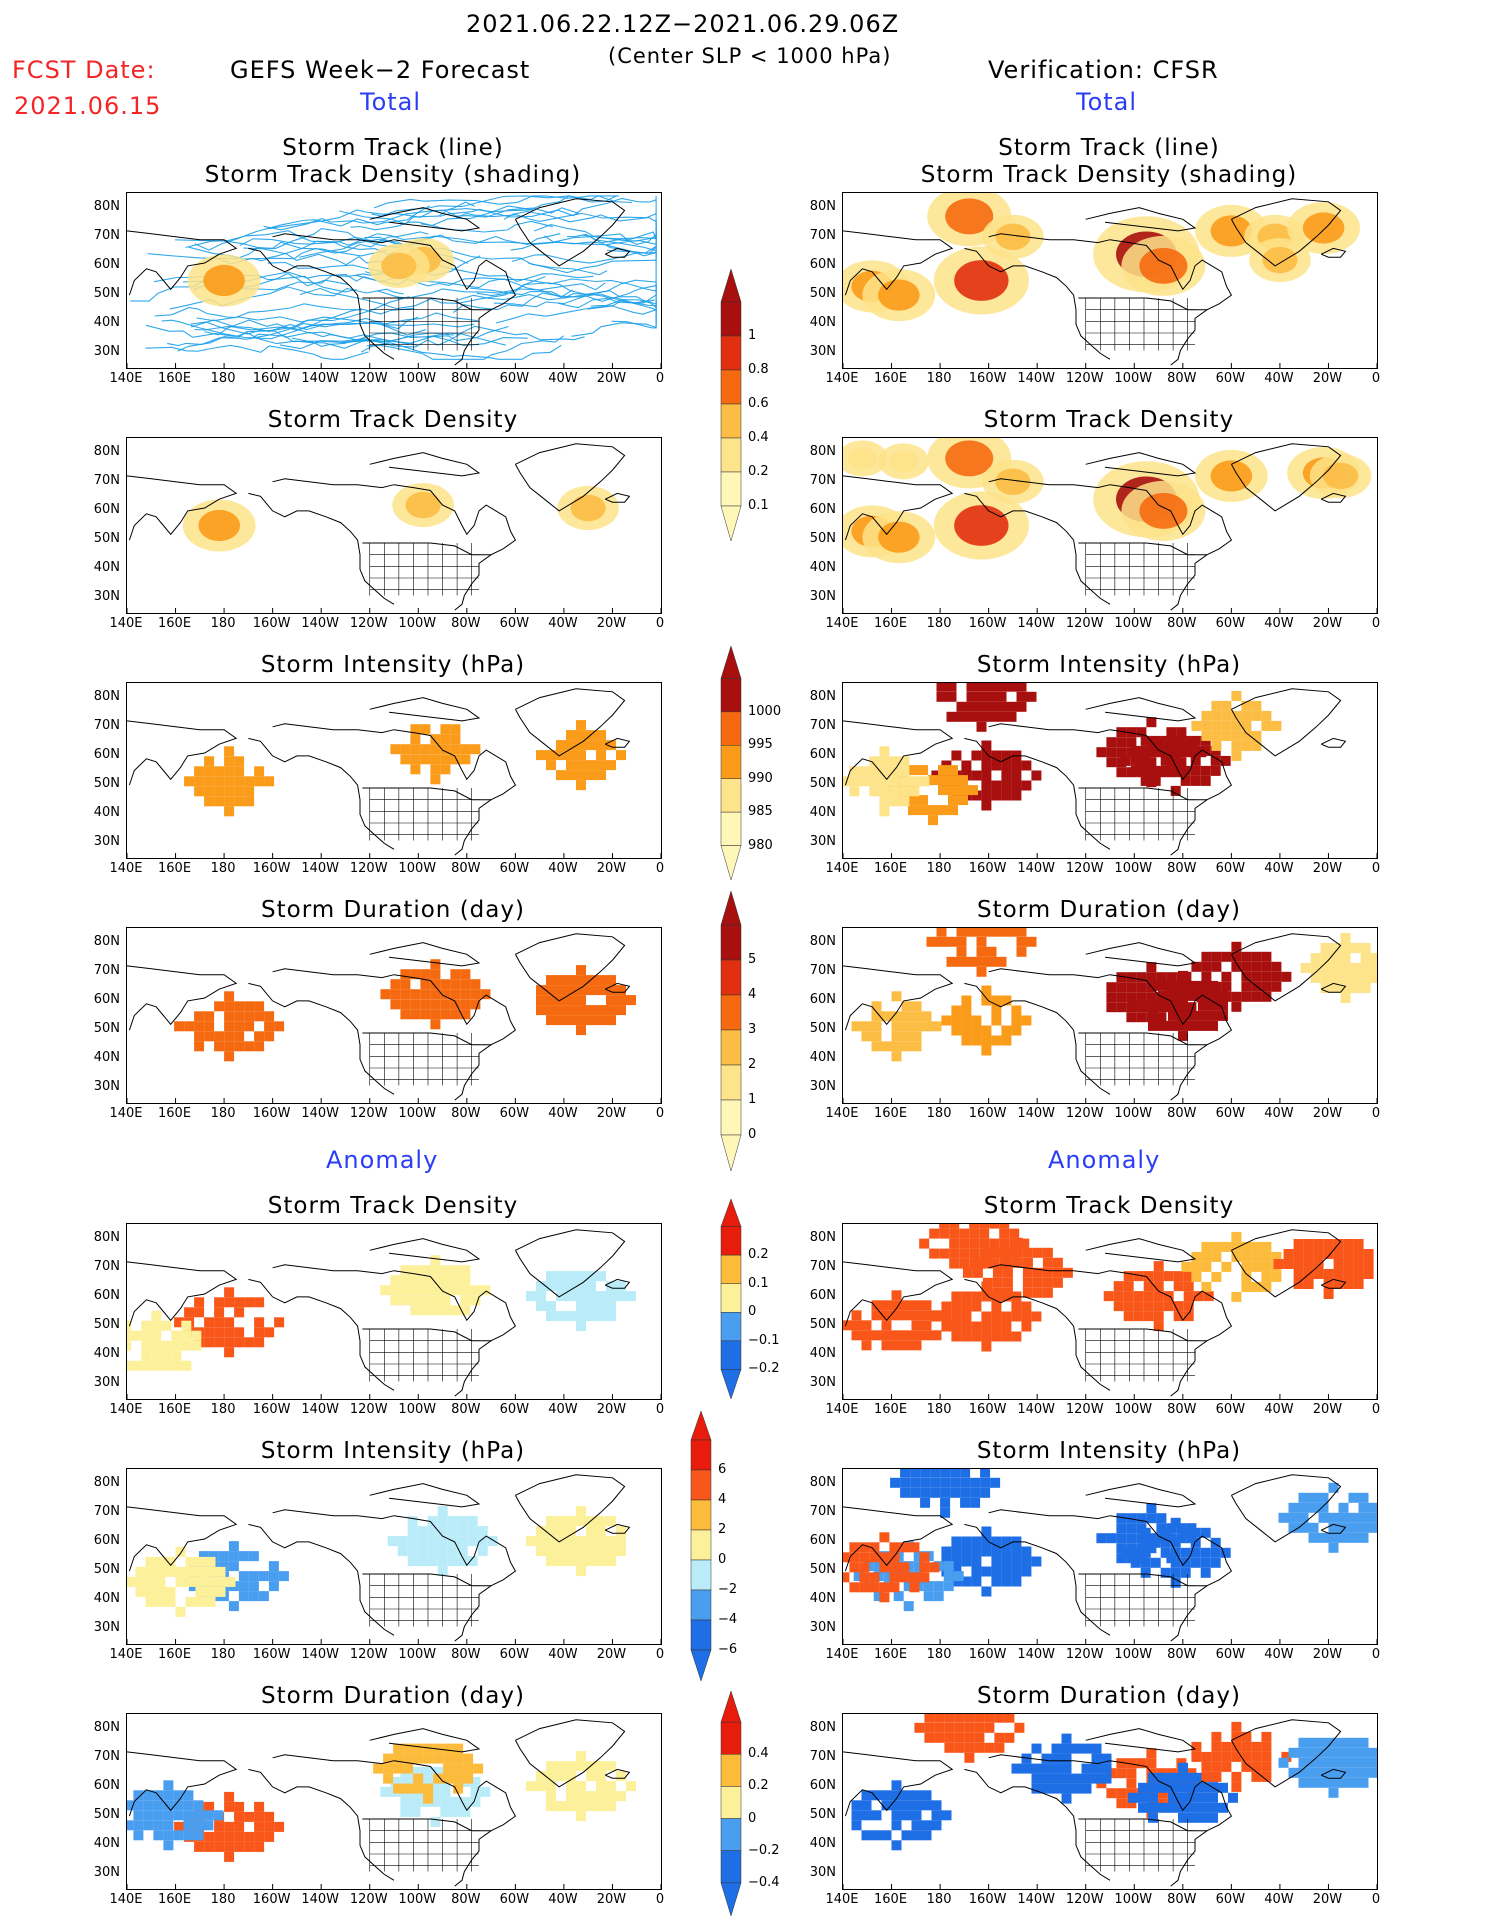  What do you see at coordinates (1036, 1654) in the screenshot?
I see `lon-tick-label: 140W` at bounding box center [1036, 1654].